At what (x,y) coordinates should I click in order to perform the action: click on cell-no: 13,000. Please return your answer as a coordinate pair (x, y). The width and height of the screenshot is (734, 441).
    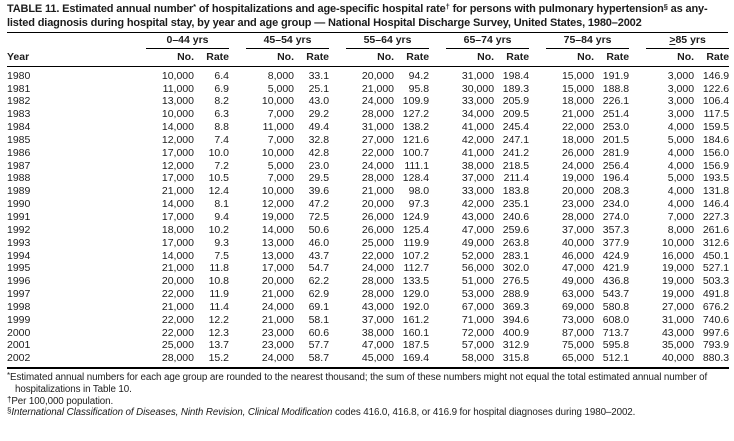
    Looking at the image, I should click on (278, 255).